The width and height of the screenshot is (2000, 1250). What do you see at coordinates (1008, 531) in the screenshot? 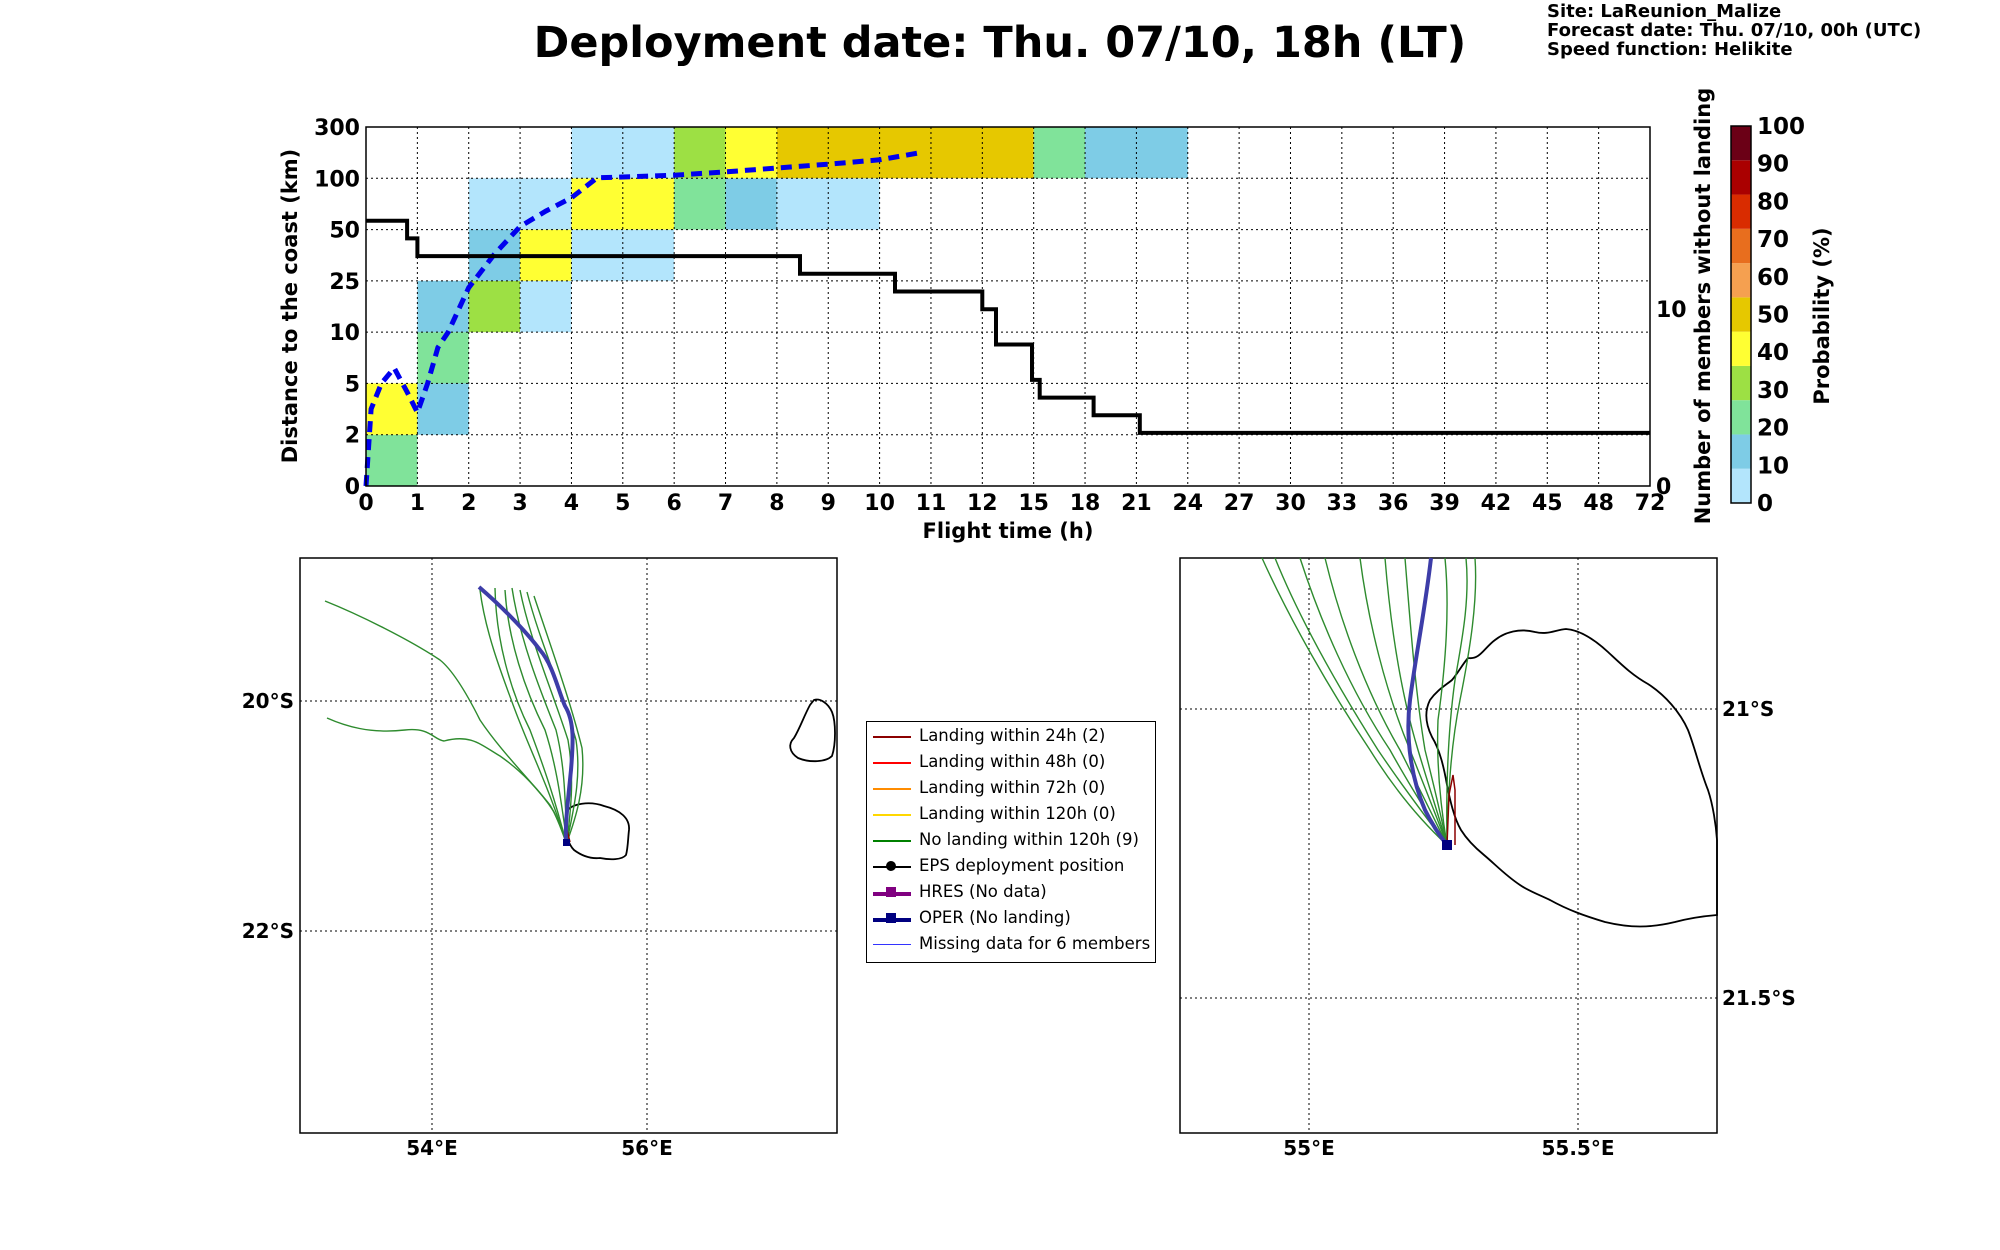
I see `x-axis-label: Flight time (h)` at bounding box center [1008, 531].